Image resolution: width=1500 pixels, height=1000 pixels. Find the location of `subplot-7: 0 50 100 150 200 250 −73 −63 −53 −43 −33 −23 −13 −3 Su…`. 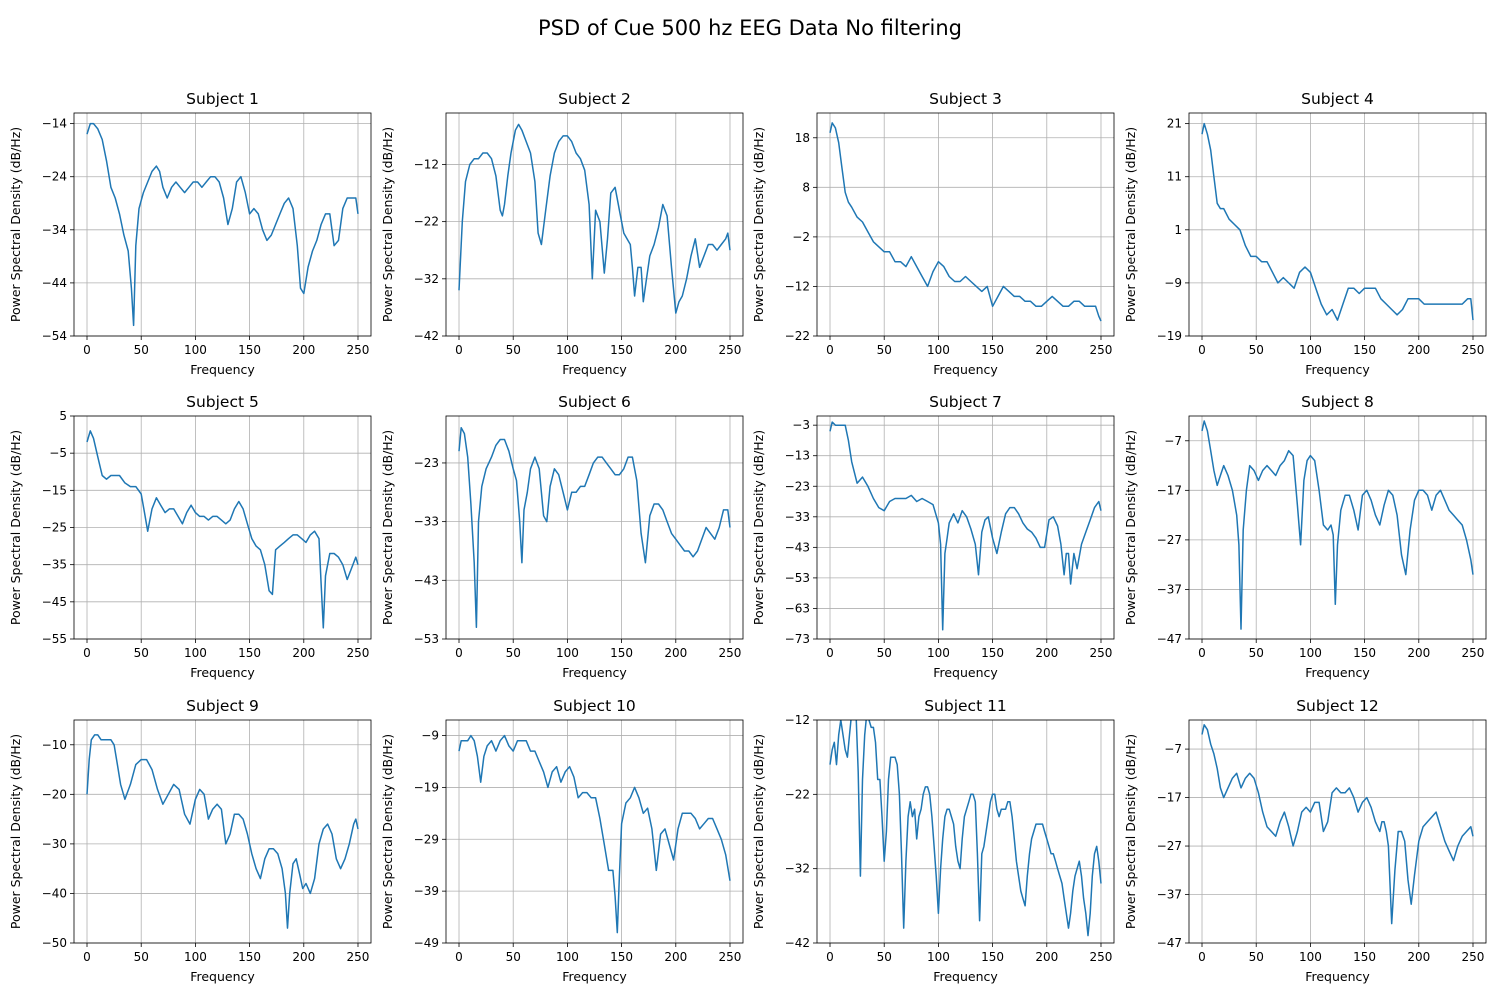

subplot-7: 0 50 100 150 200 250 −73 −63 −53 −43 −33 −23 −13 −3 Su… is located at coordinates (933, 536).